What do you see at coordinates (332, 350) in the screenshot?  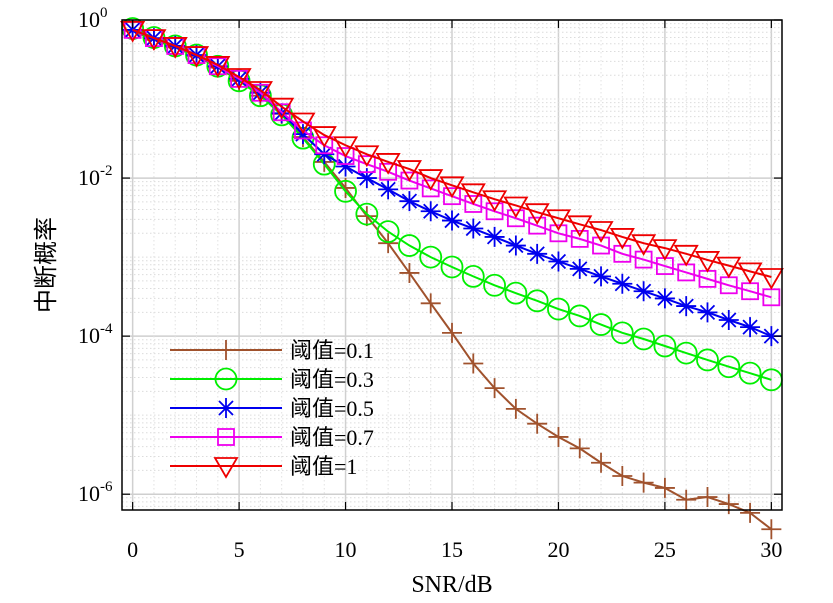 I see `legend-label: 阈值=0.1` at bounding box center [332, 350].